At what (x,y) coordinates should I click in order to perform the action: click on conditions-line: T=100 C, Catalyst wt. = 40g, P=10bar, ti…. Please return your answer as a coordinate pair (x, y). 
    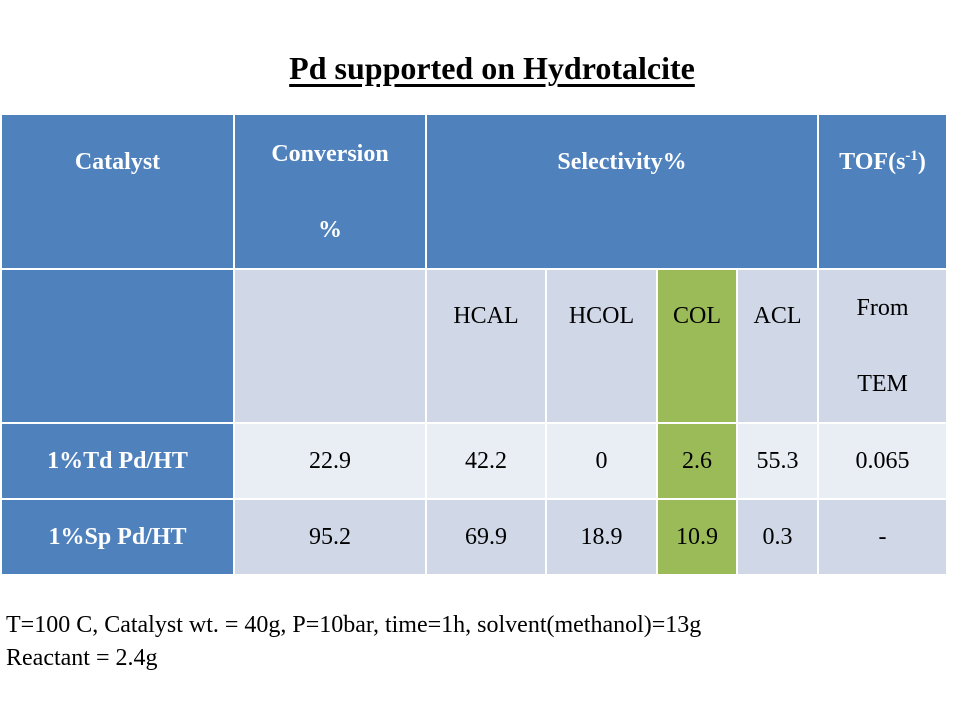
    Looking at the image, I should click on (354, 625).